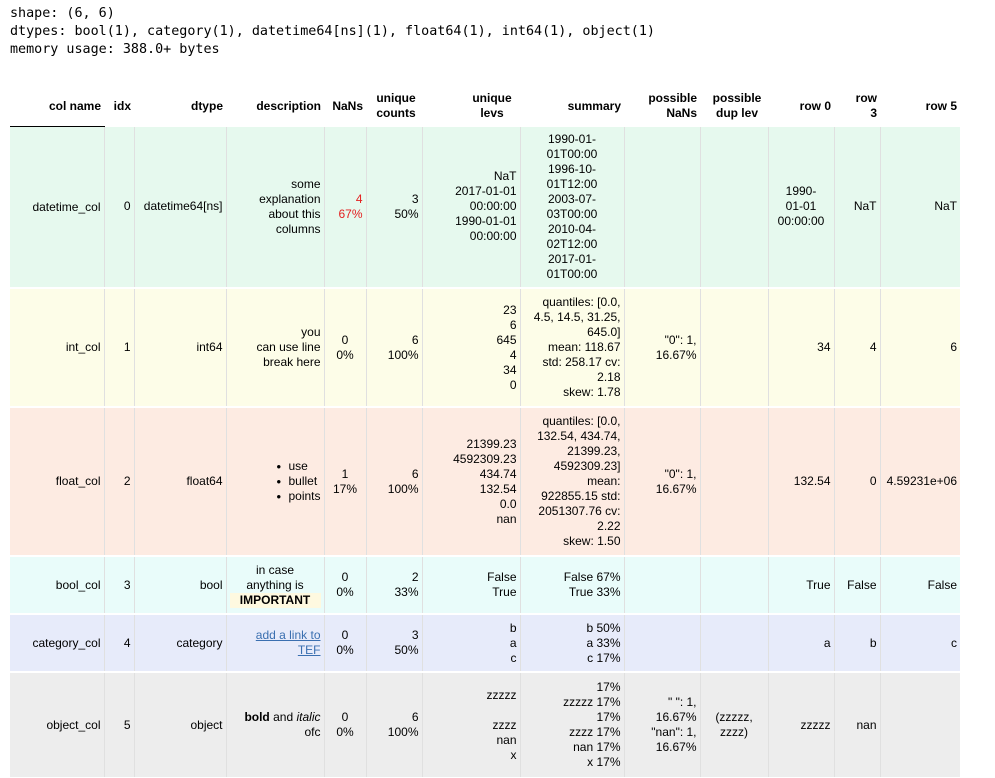  I want to click on row-5-cell: 4.59231e+06, so click(919, 481).